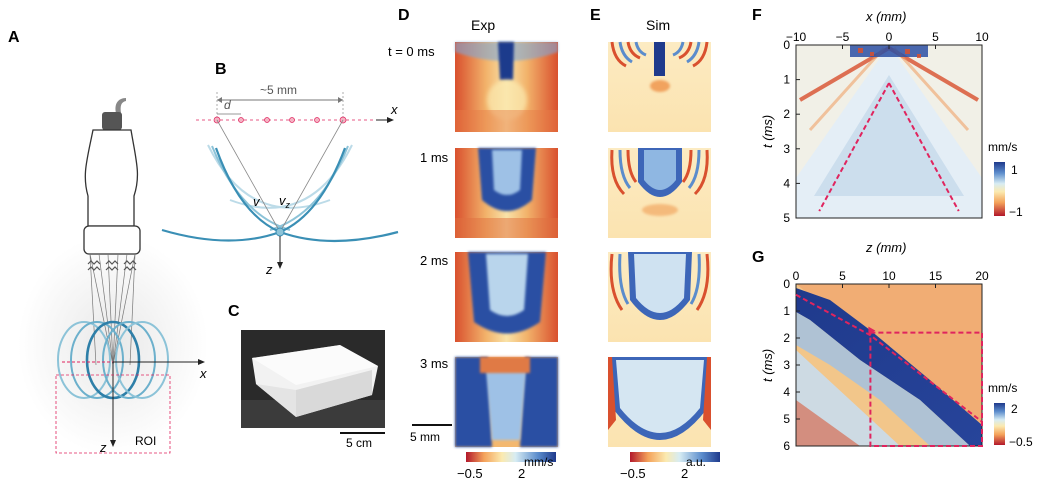 This screenshot has width=1046, height=487. What do you see at coordinates (145, 441) in the screenshot?
I see `roi-label: ROI` at bounding box center [145, 441].